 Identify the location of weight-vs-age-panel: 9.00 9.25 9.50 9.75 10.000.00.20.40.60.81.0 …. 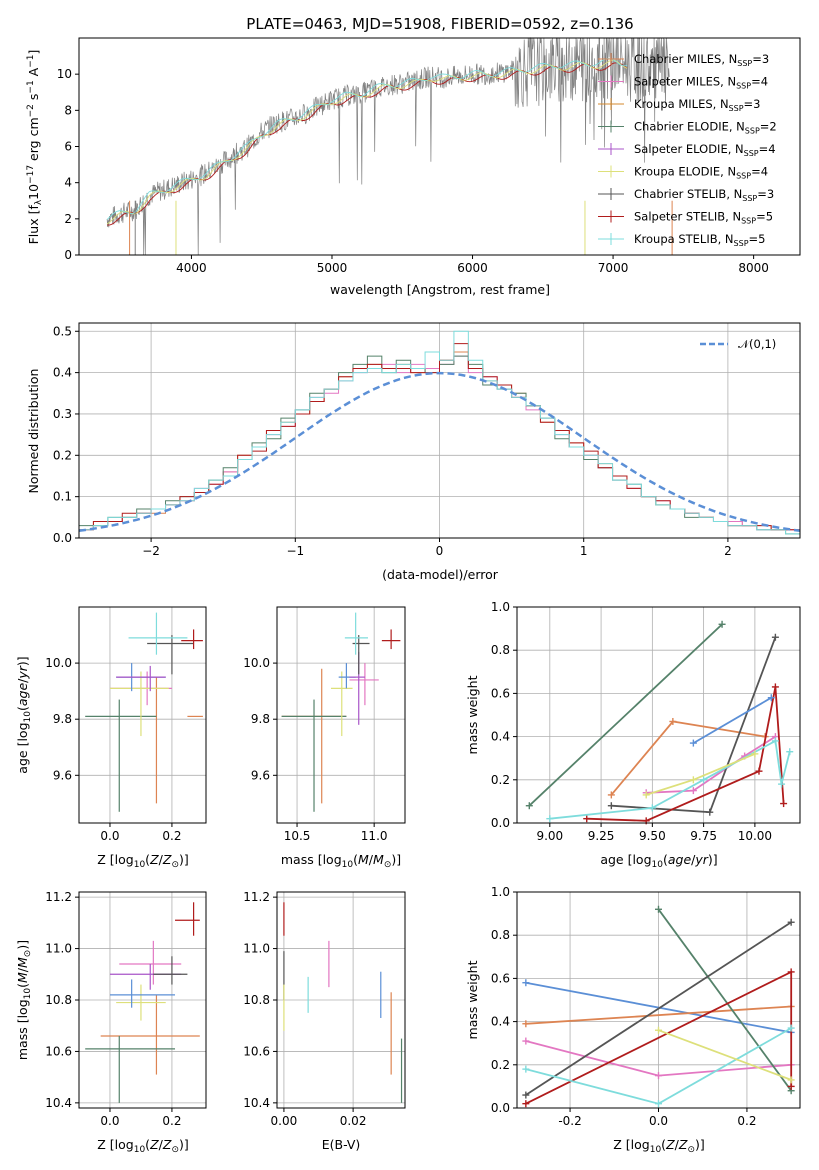
(633, 735).